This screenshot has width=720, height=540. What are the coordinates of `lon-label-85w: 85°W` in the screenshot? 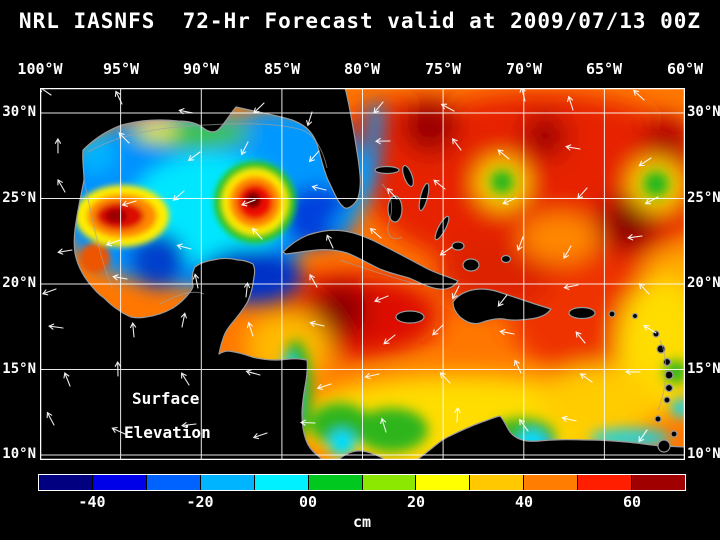 It's located at (282, 69).